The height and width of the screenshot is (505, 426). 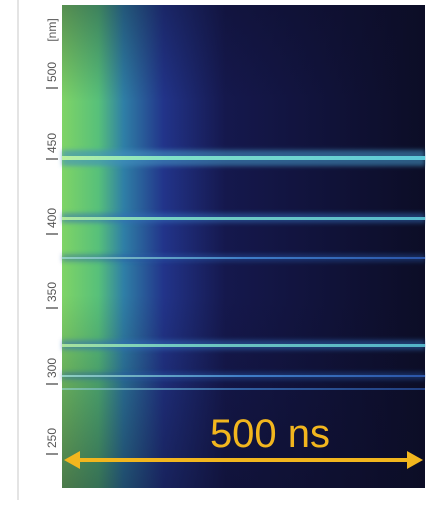 What do you see at coordinates (52, 368) in the screenshot?
I see `tick-label: 300` at bounding box center [52, 368].